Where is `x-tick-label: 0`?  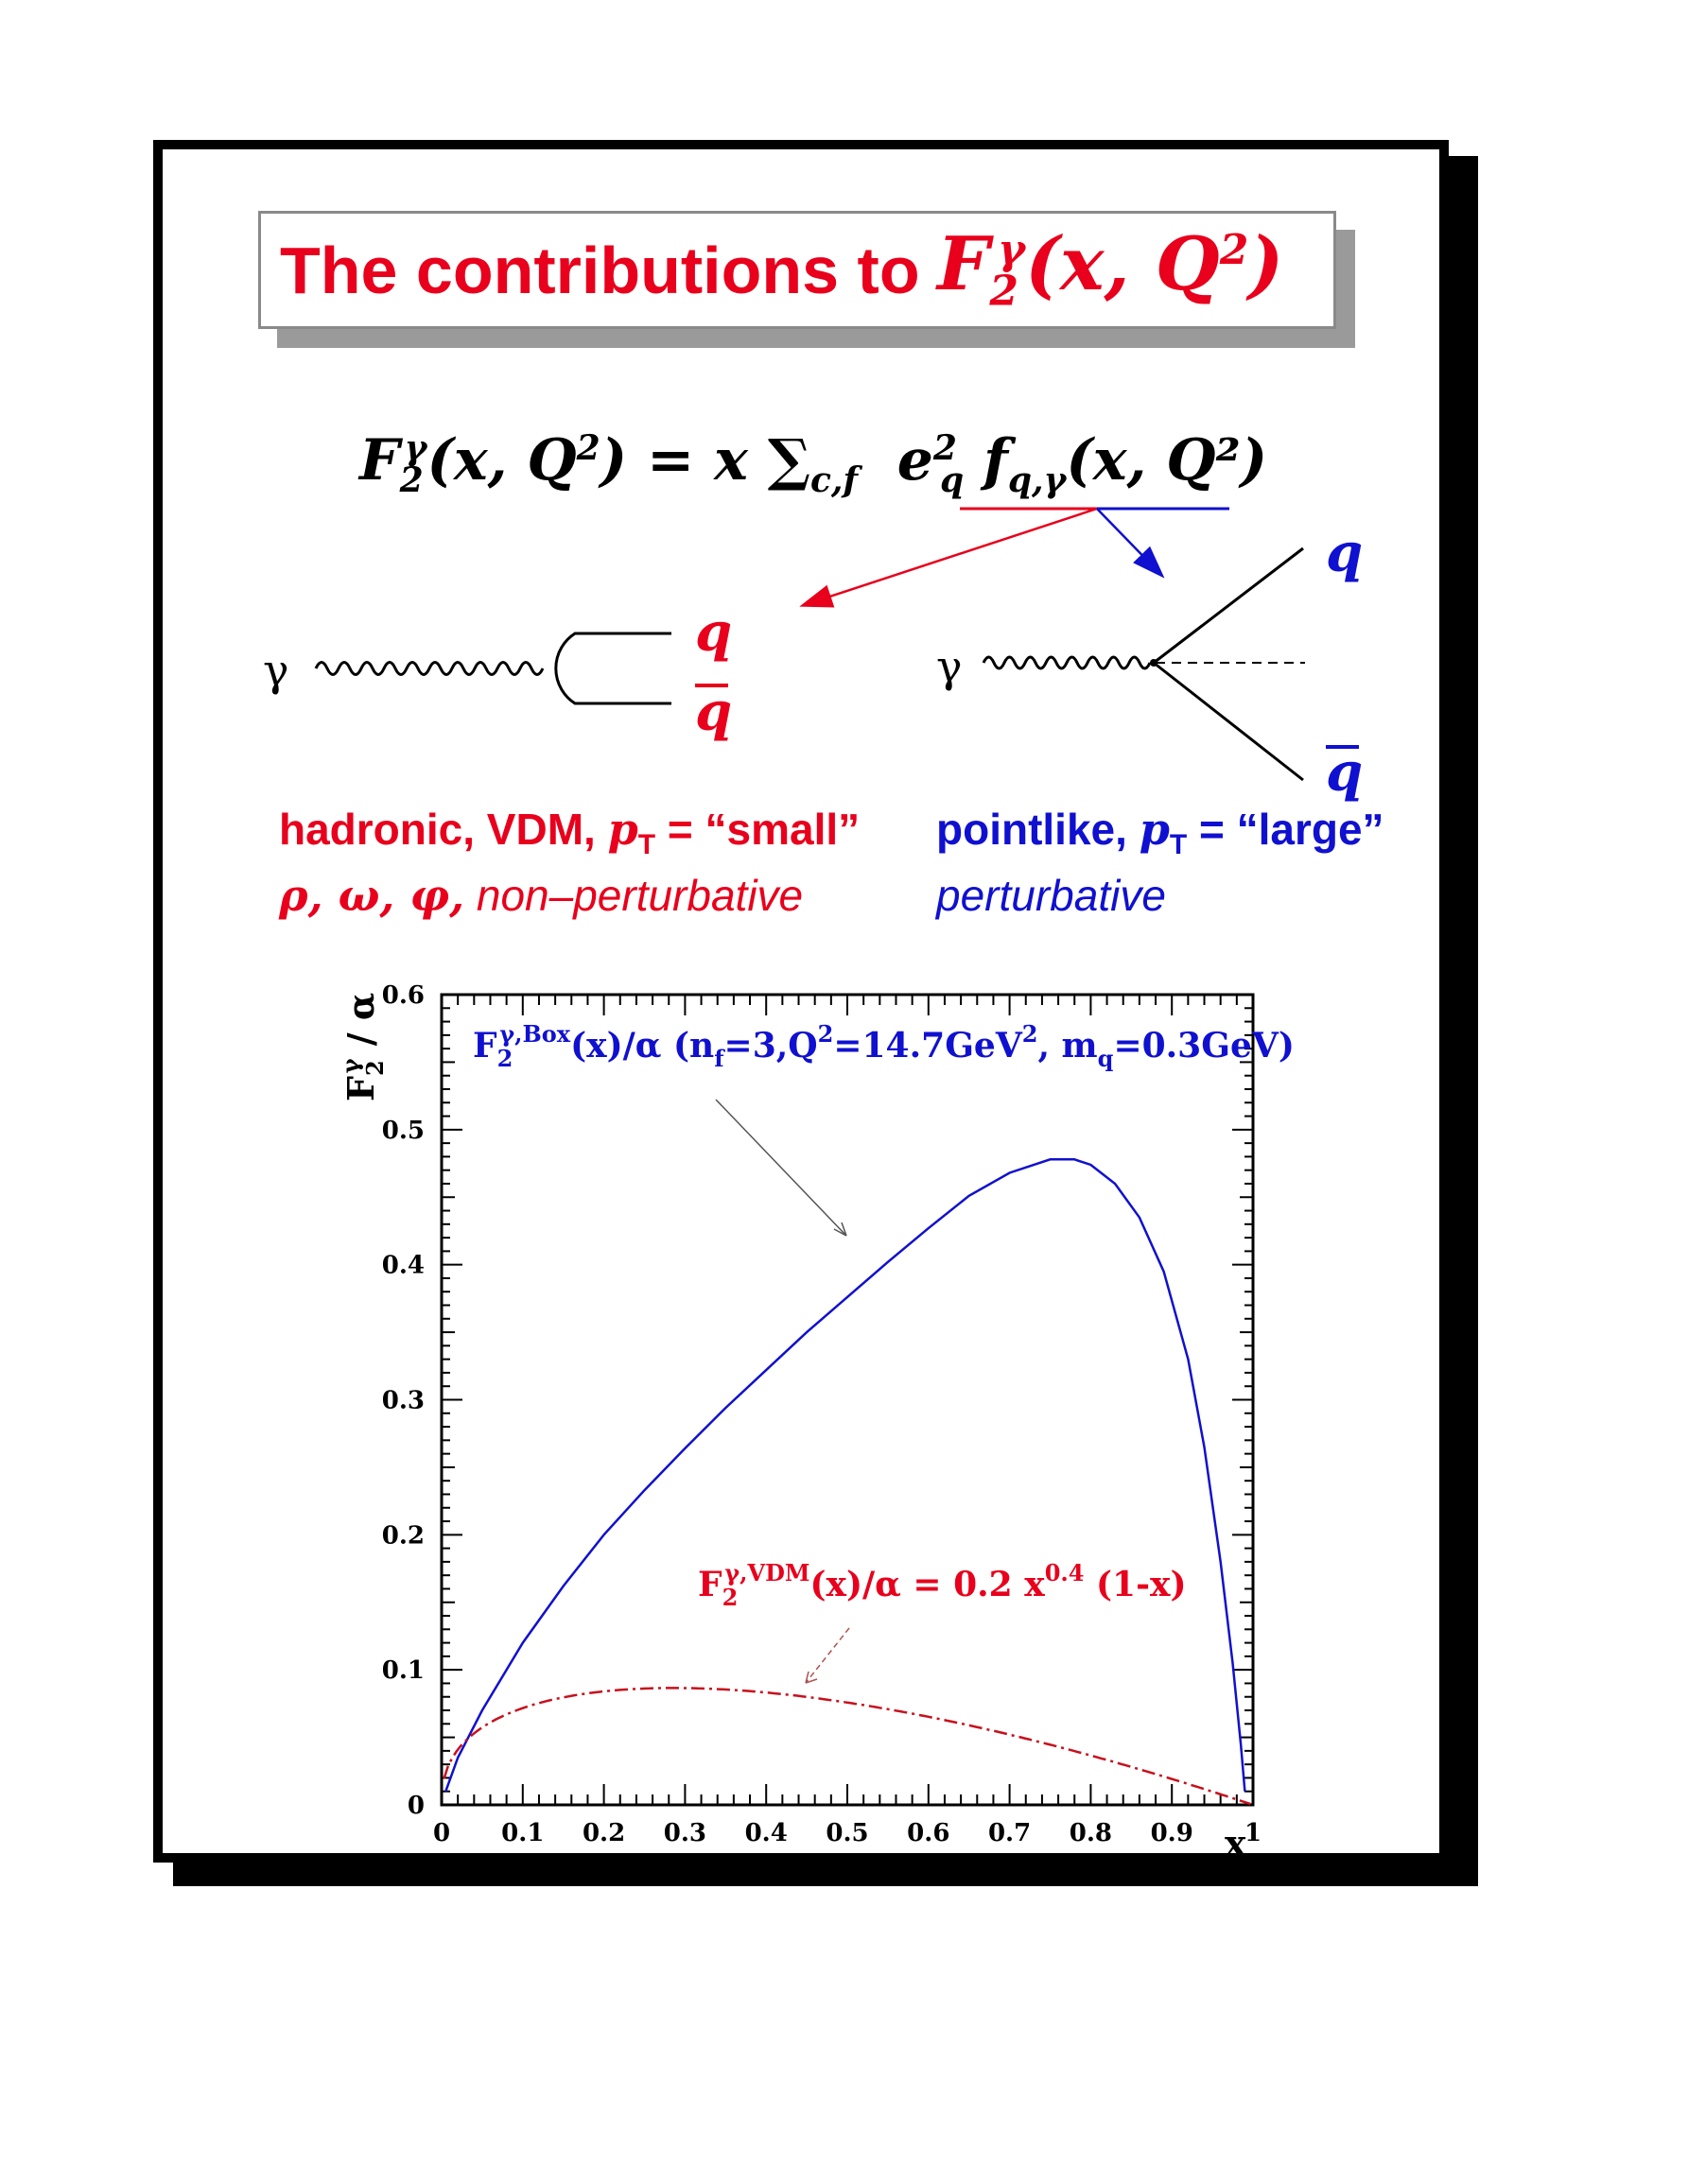 x-tick-label: 0 is located at coordinates (441, 1833).